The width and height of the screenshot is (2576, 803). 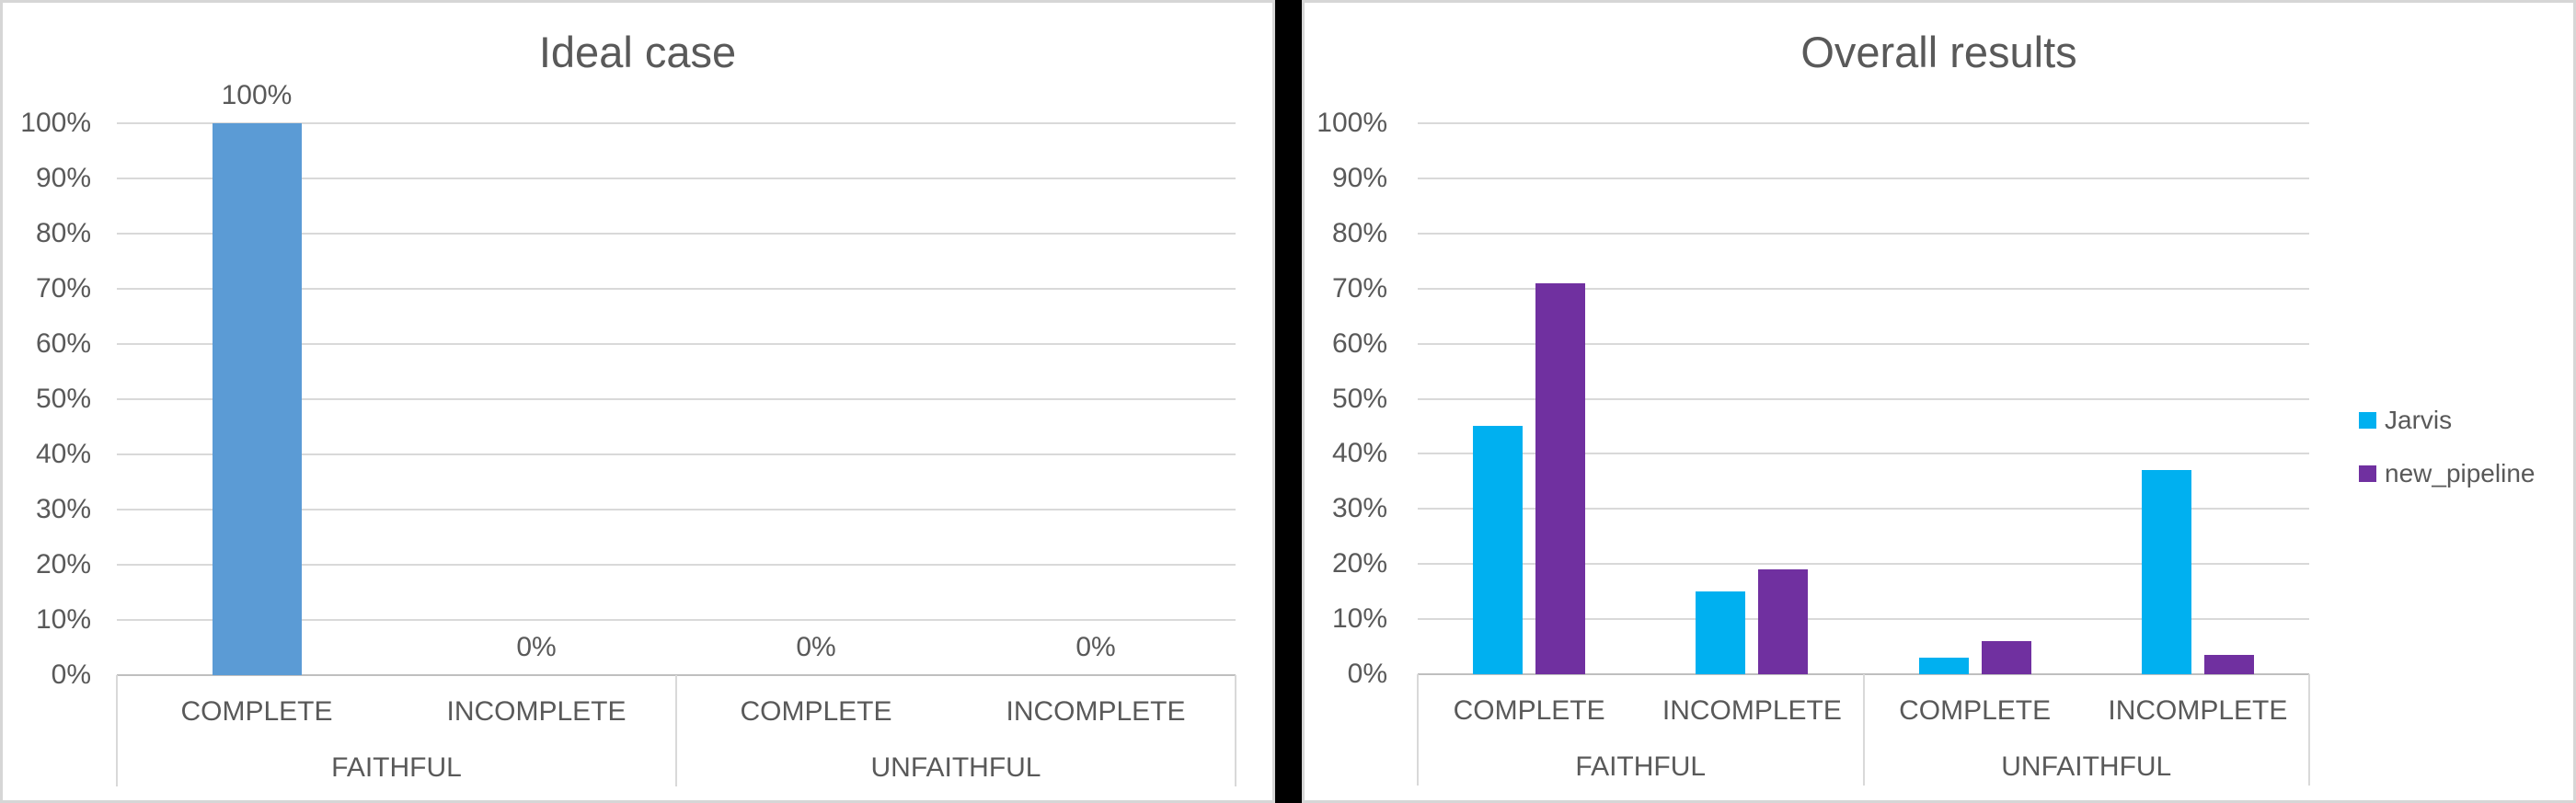 I want to click on overall-results-chart-title: Overall results, so click(x=1938, y=52).